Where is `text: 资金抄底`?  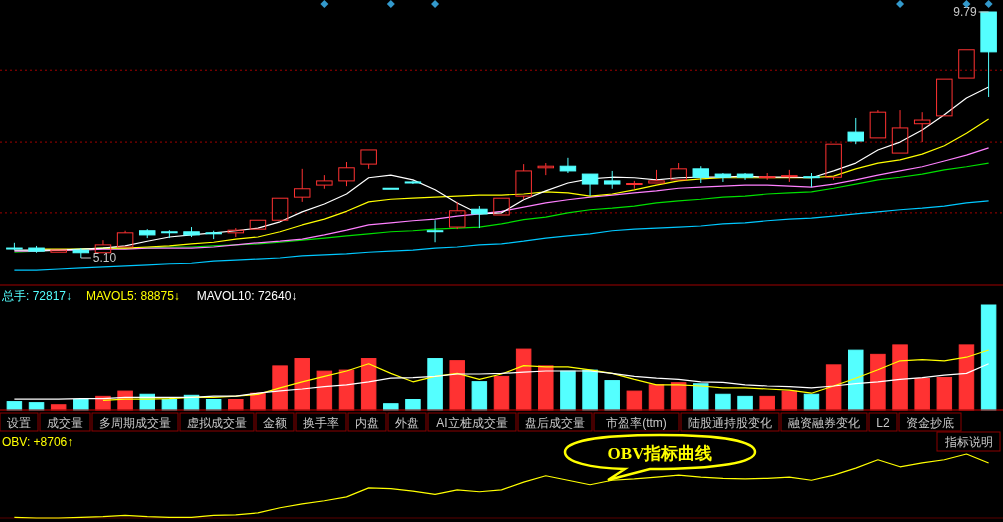
text: 资金抄底 is located at coordinates (930, 423).